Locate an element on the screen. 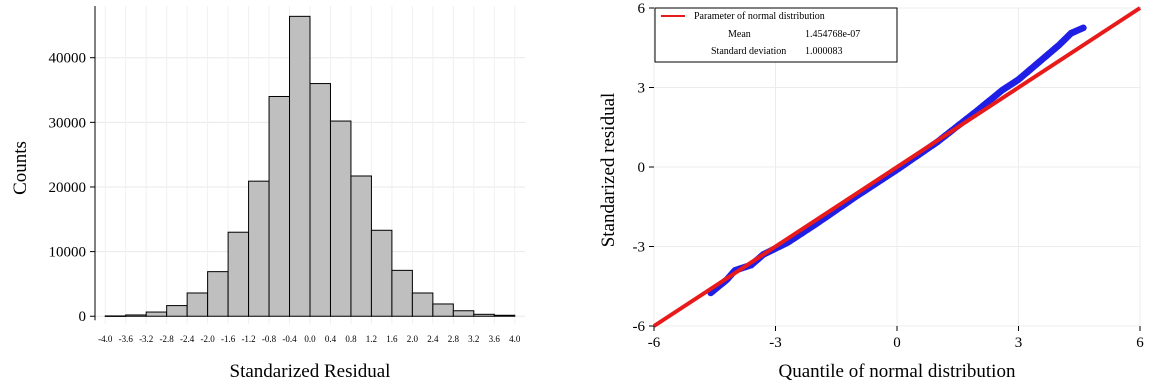  histogram-x-tick-label: -2.4 is located at coordinates (187, 339).